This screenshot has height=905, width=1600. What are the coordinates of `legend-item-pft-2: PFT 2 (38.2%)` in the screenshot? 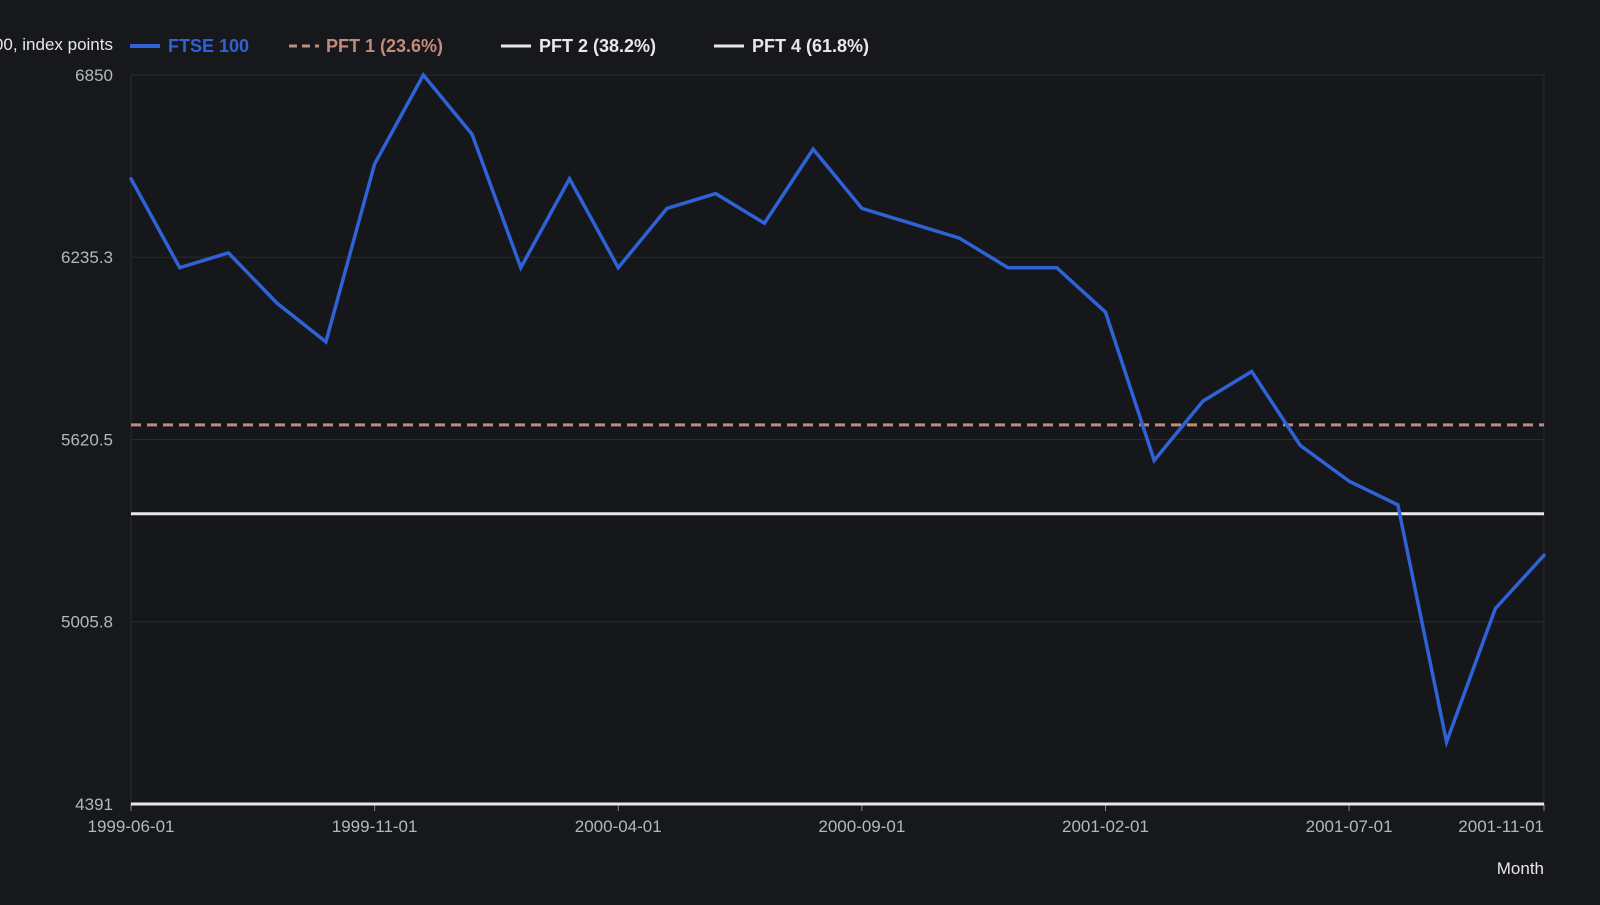 It's located at (578, 46).